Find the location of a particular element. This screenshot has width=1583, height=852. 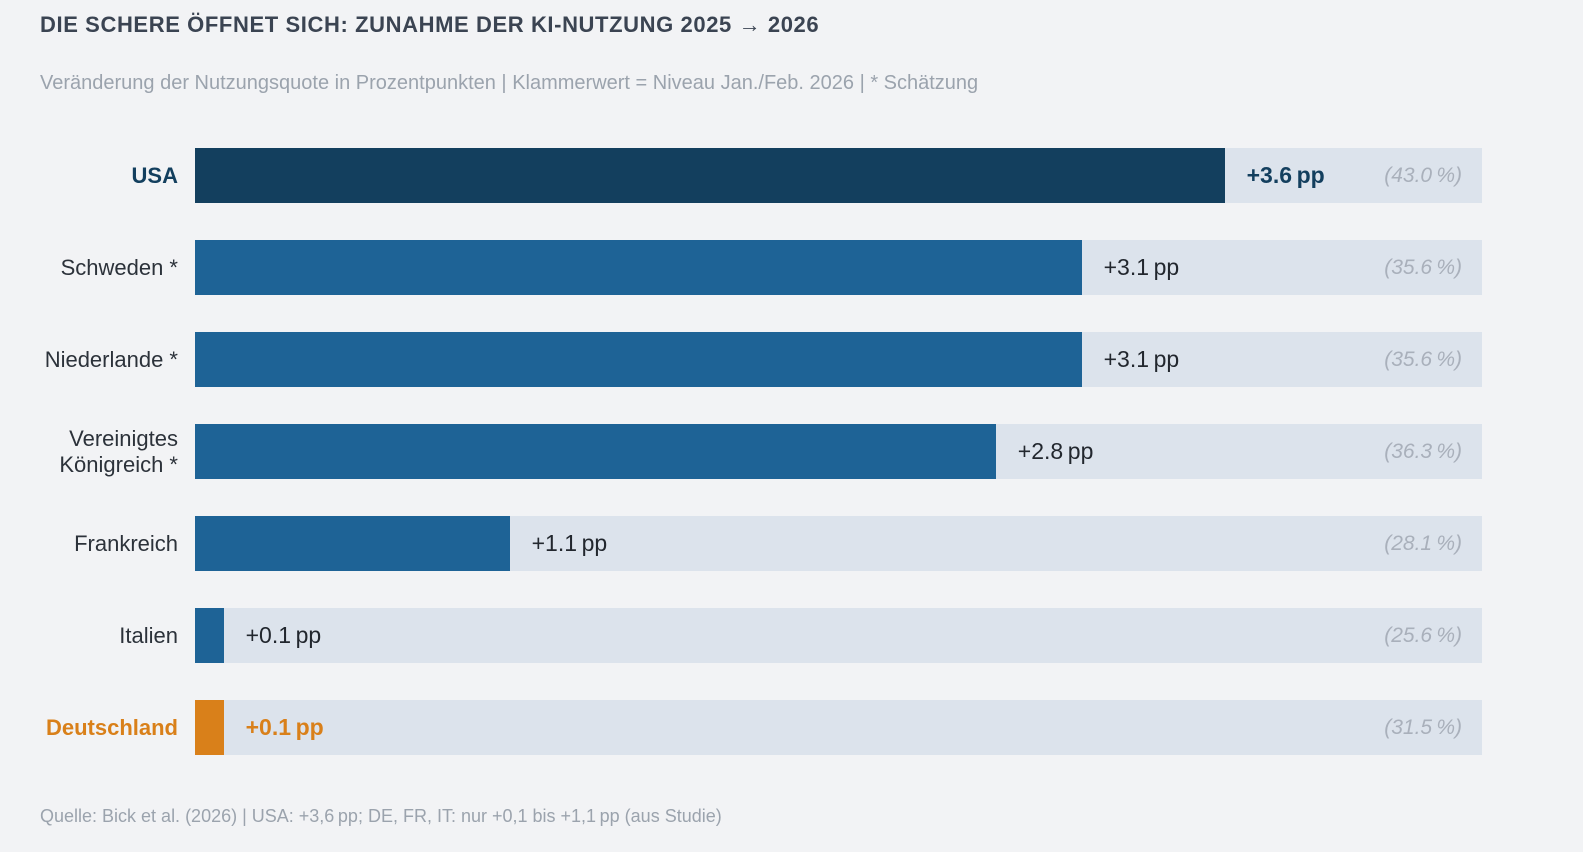

bar-track: +1.1 pp (28.1 %) is located at coordinates (838, 543).